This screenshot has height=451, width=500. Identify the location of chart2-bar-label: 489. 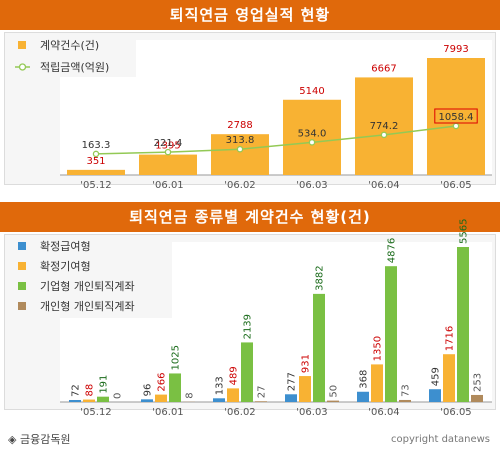
(234, 375).